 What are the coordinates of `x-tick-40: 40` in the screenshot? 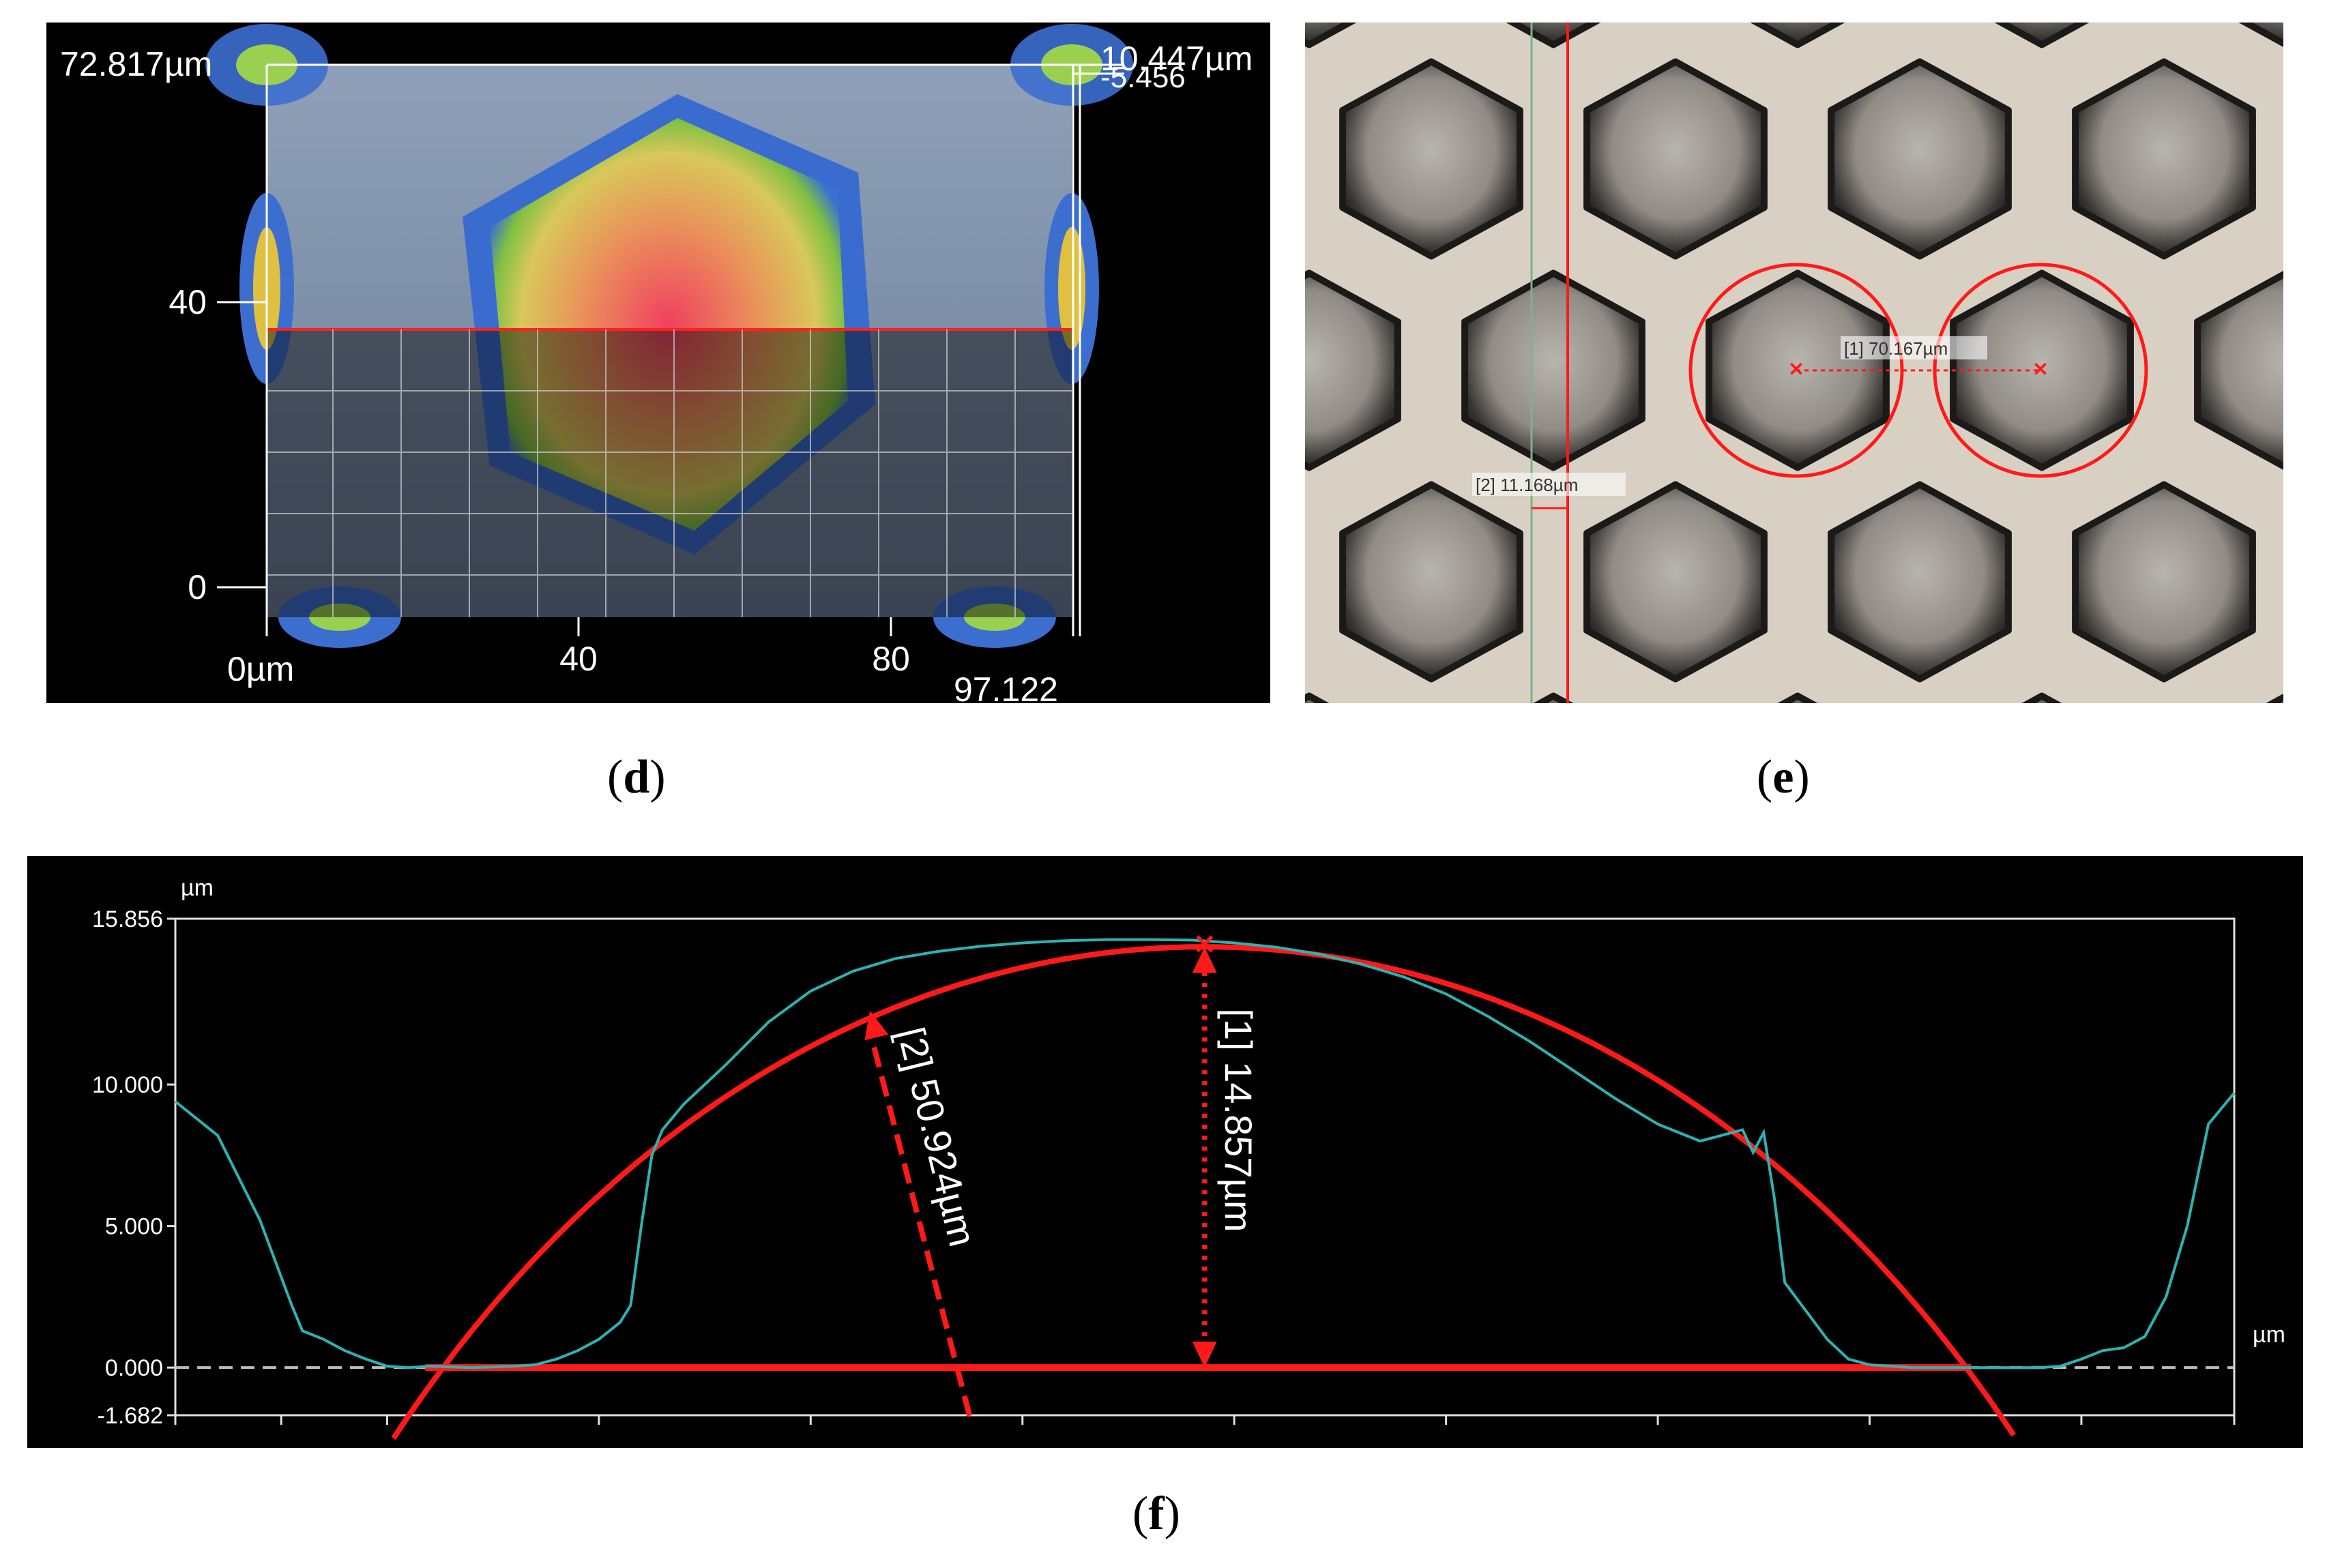 It's located at (579, 659).